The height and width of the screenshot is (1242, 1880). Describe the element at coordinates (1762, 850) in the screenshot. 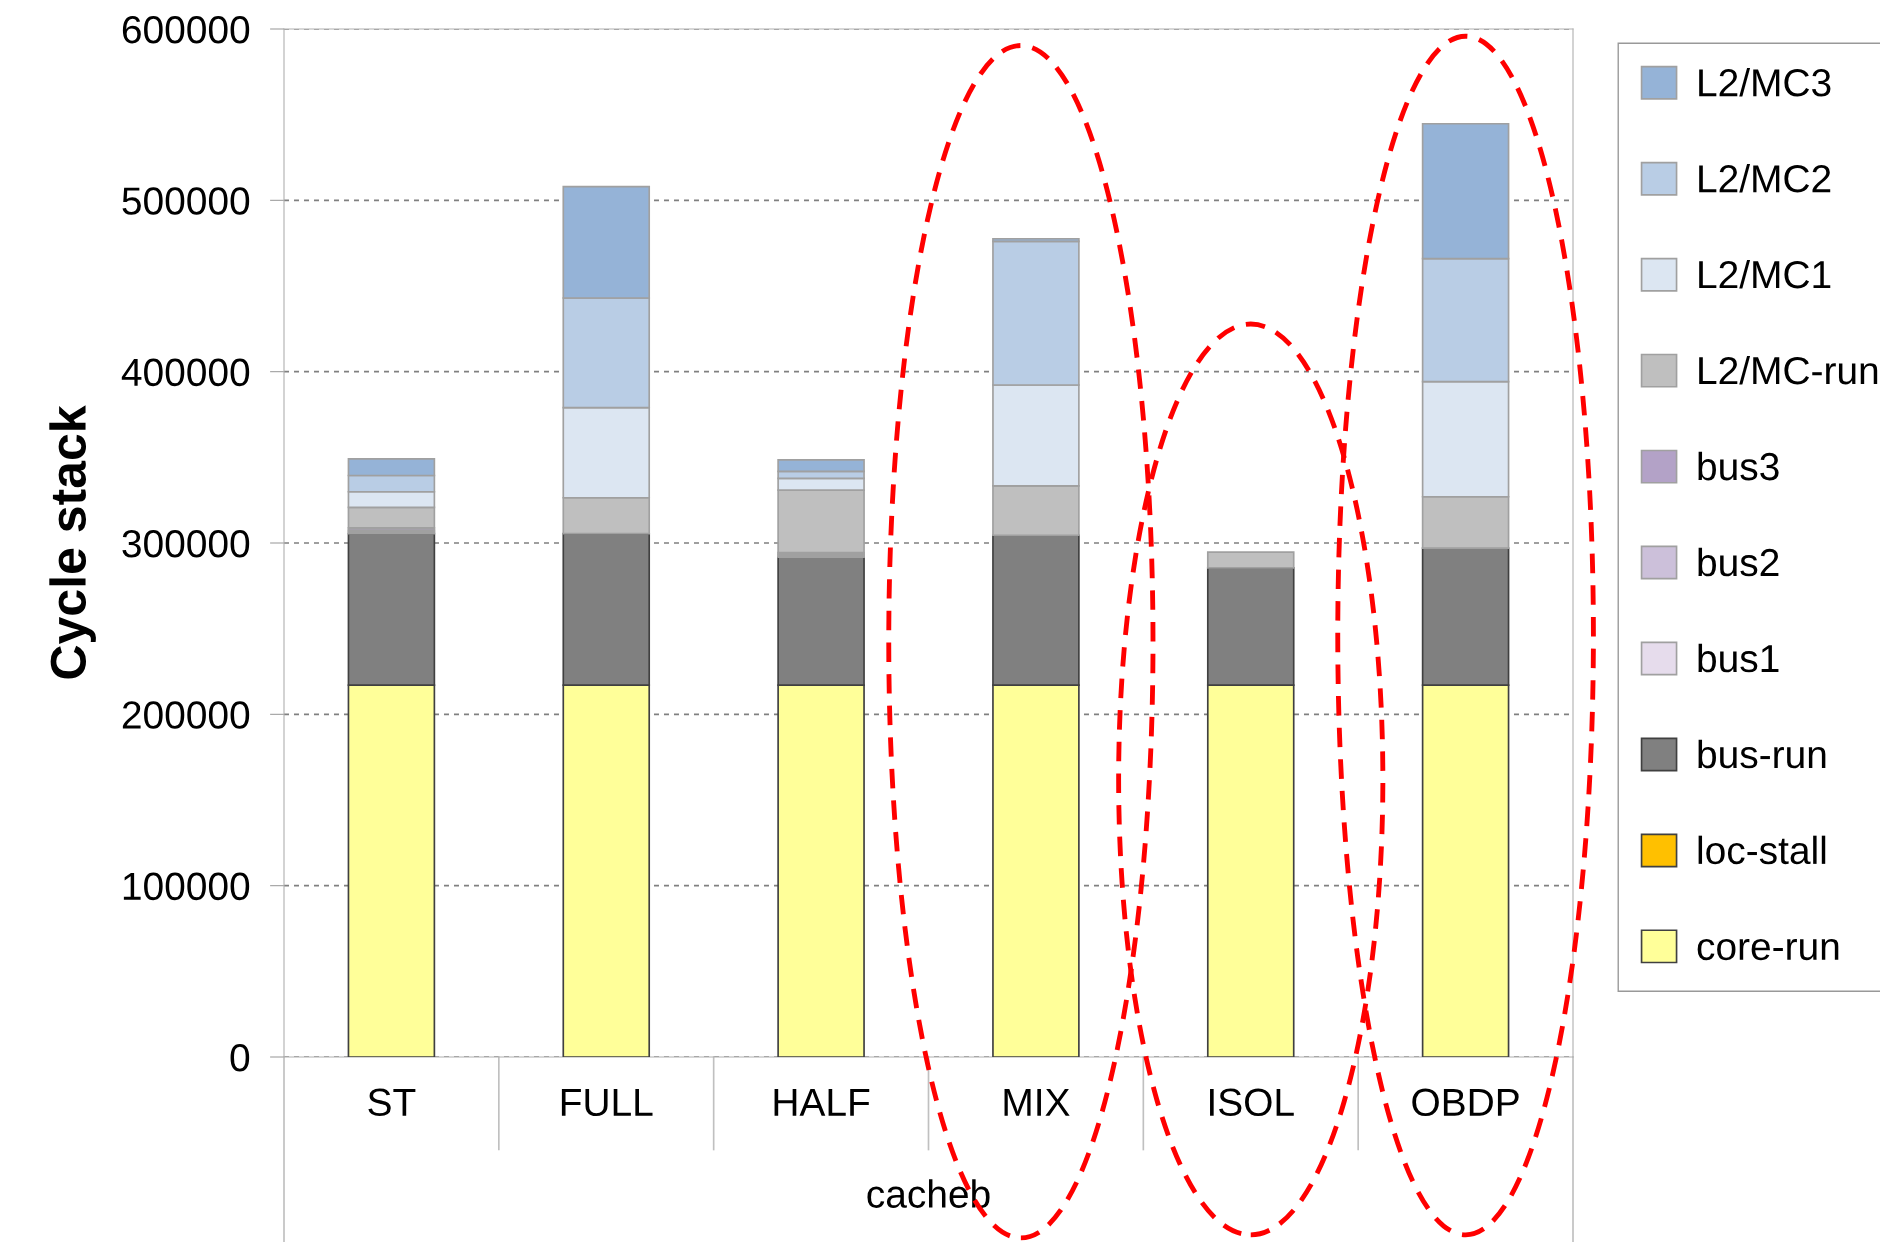

I see `legend-label: loc-stall` at that location.